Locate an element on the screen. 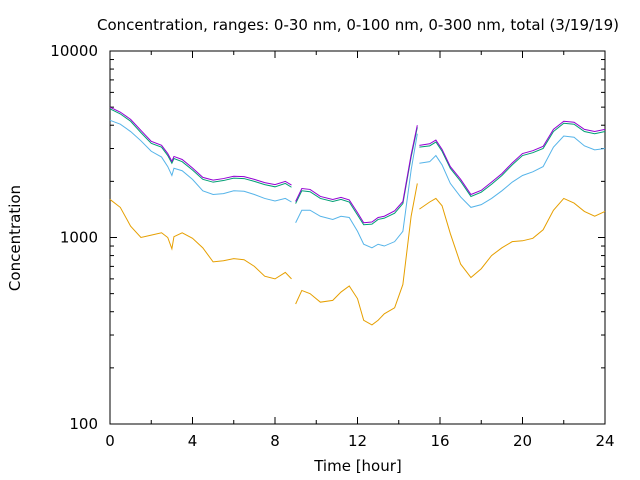 This screenshot has height=480, width=640. x-tick-label: 24 is located at coordinates (604, 441).